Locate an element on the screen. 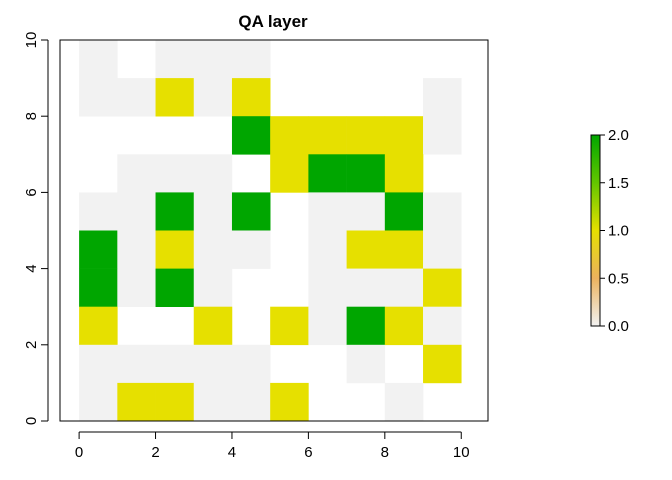  y-axis: 0 2 4 6 8 10 is located at coordinates (36, 228).